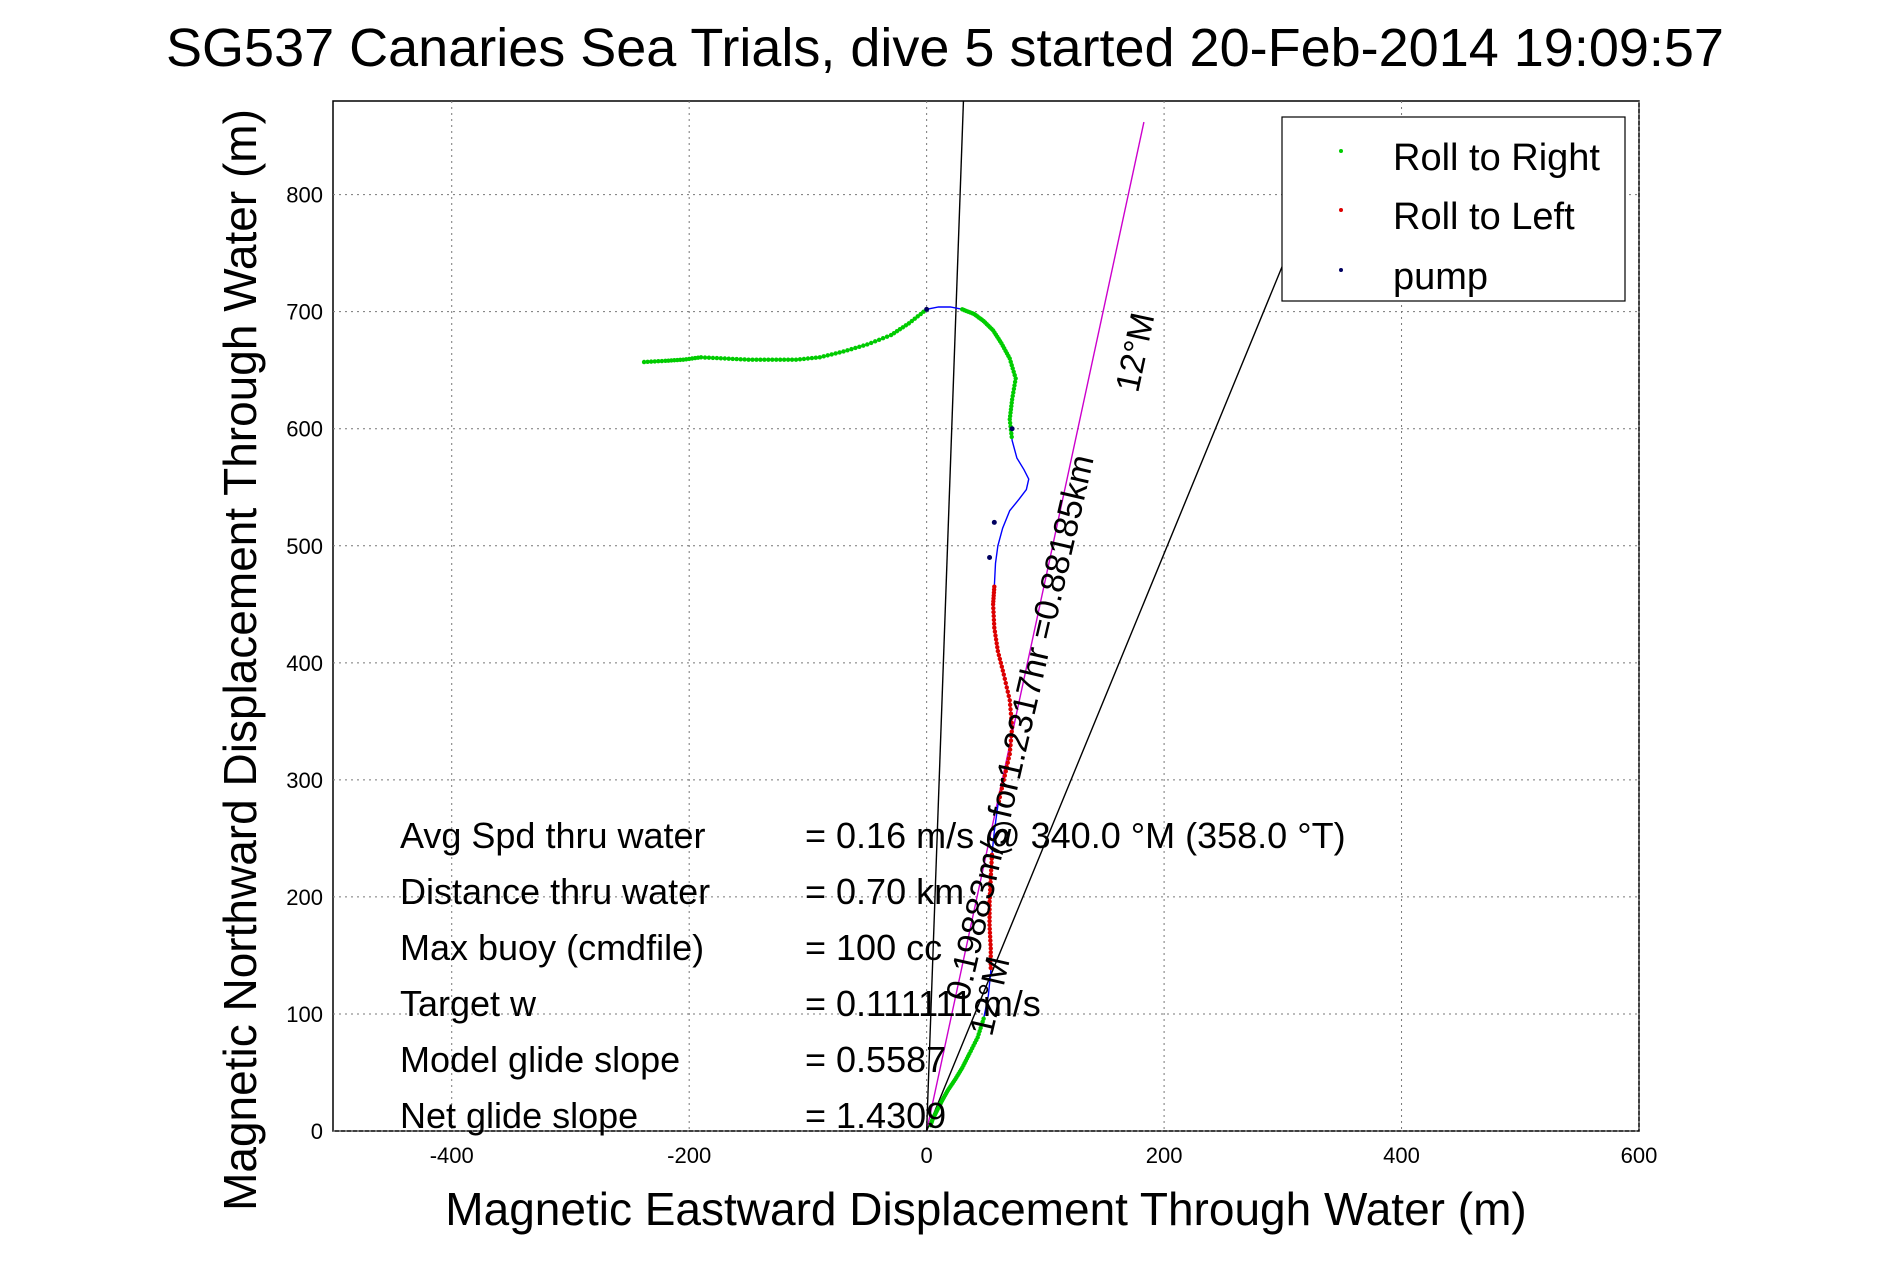 Image resolution: width=1891 pixels, height=1262 pixels. I want to click on y-tick-label: 400, so click(304, 663).